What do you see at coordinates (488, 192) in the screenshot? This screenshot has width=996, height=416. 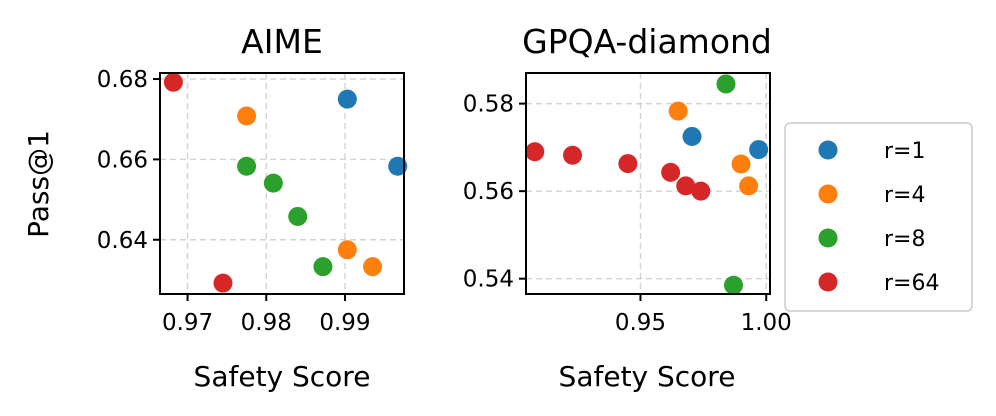 I see `gpqa-y-tick-label: 0.56` at bounding box center [488, 192].